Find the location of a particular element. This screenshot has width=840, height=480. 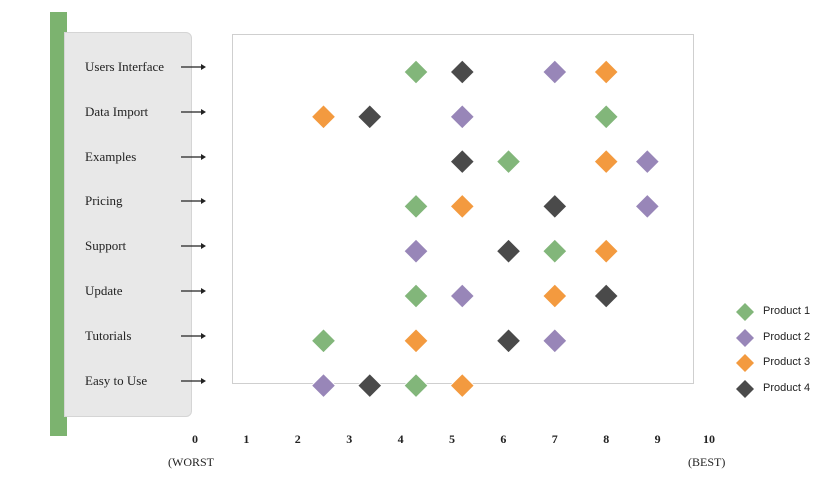

x-tick-label: 3 is located at coordinates (349, 439).